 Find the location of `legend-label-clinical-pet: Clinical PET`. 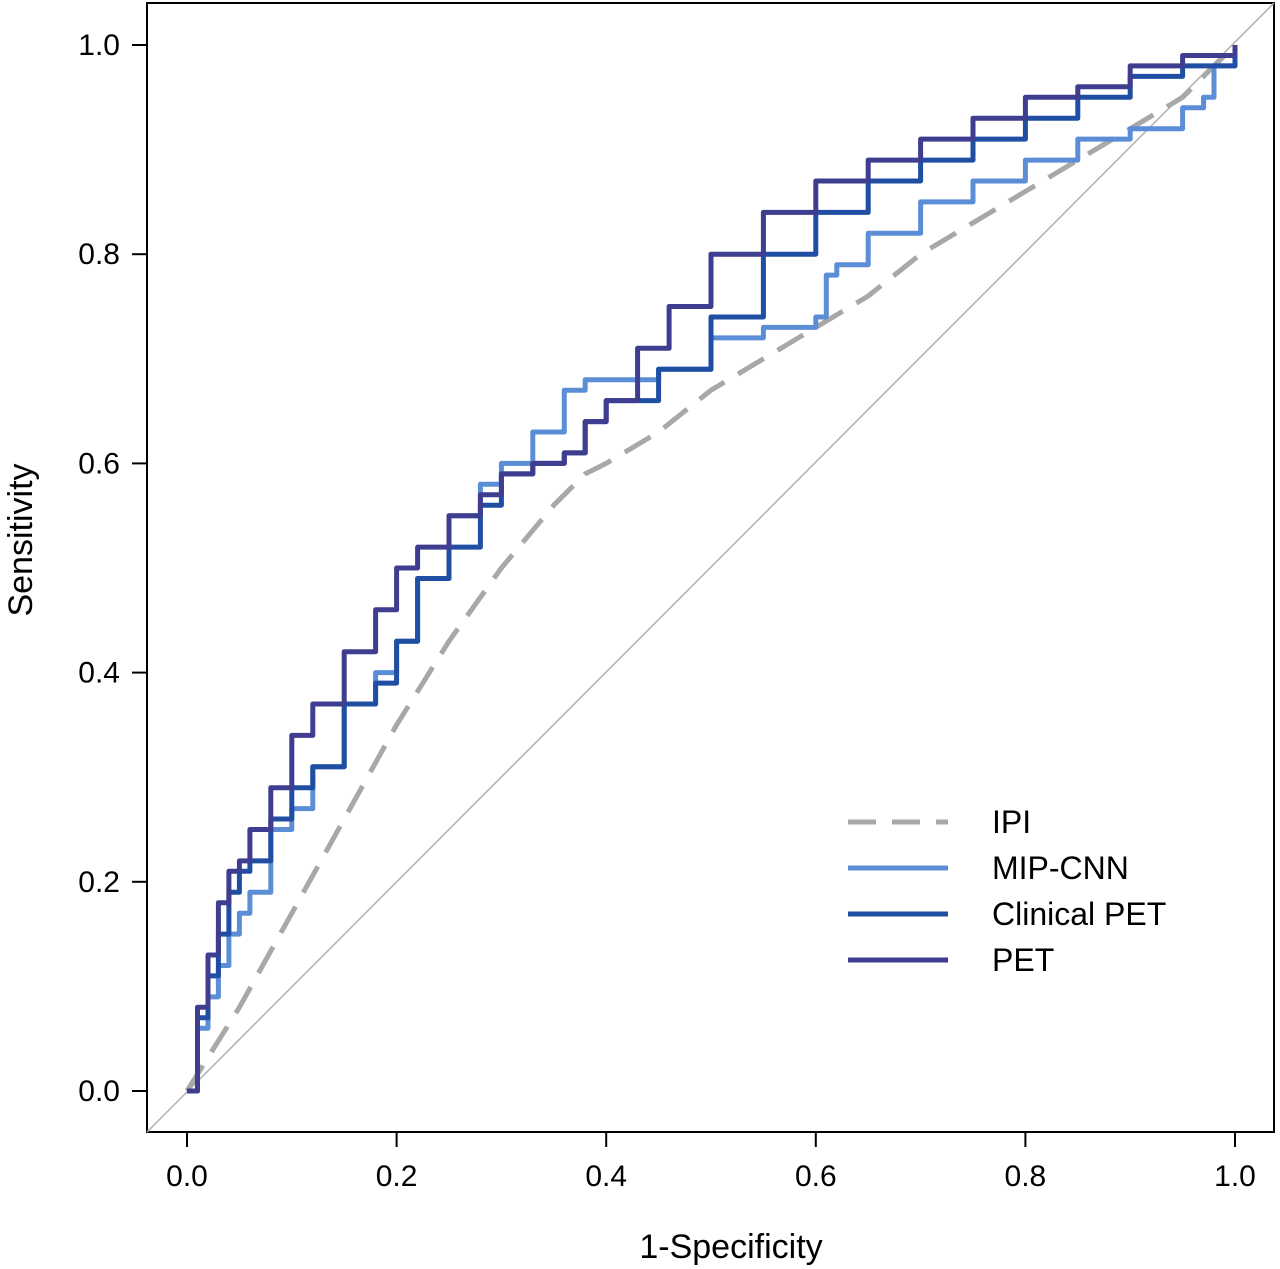

legend-label-clinical-pet: Clinical PET is located at coordinates (1079, 914).